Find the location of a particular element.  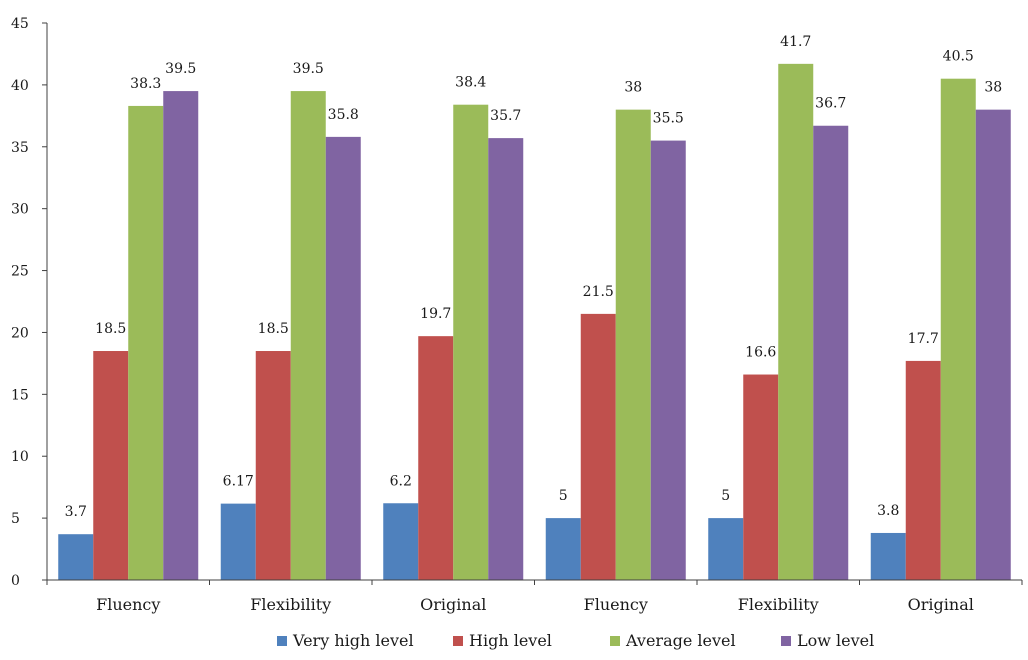

data-label: 35.7 is located at coordinates (505, 116).